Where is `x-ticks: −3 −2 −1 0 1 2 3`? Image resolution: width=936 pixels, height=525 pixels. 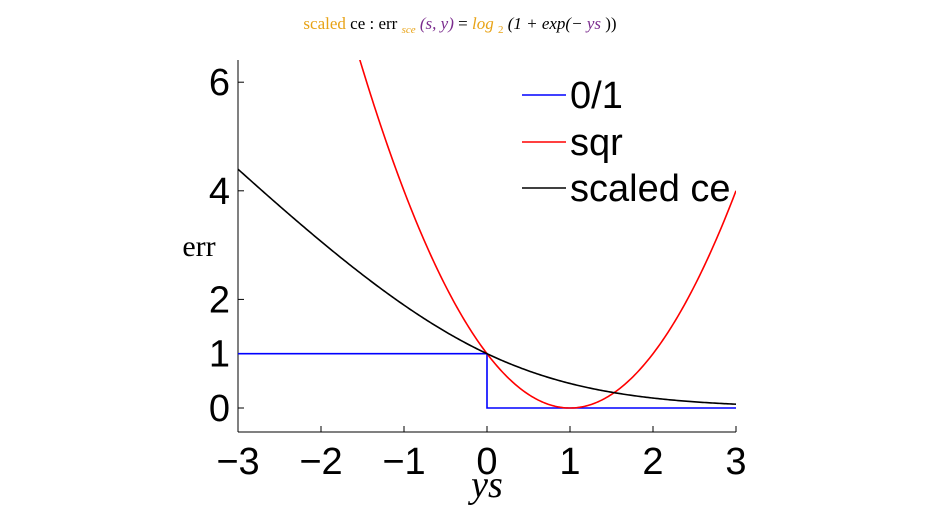 x-ticks: −3 −2 −1 0 1 2 3 is located at coordinates (481, 454).